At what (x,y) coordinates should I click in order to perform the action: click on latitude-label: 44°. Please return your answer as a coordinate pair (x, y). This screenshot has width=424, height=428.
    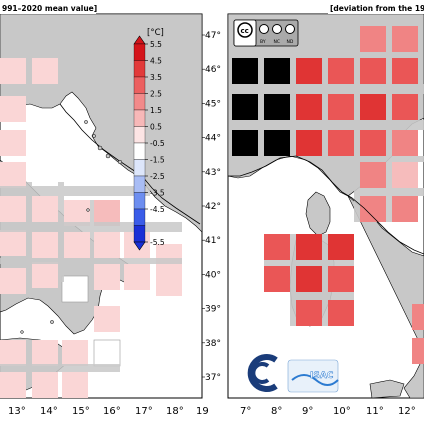
    Looking at the image, I should click on (213, 139).